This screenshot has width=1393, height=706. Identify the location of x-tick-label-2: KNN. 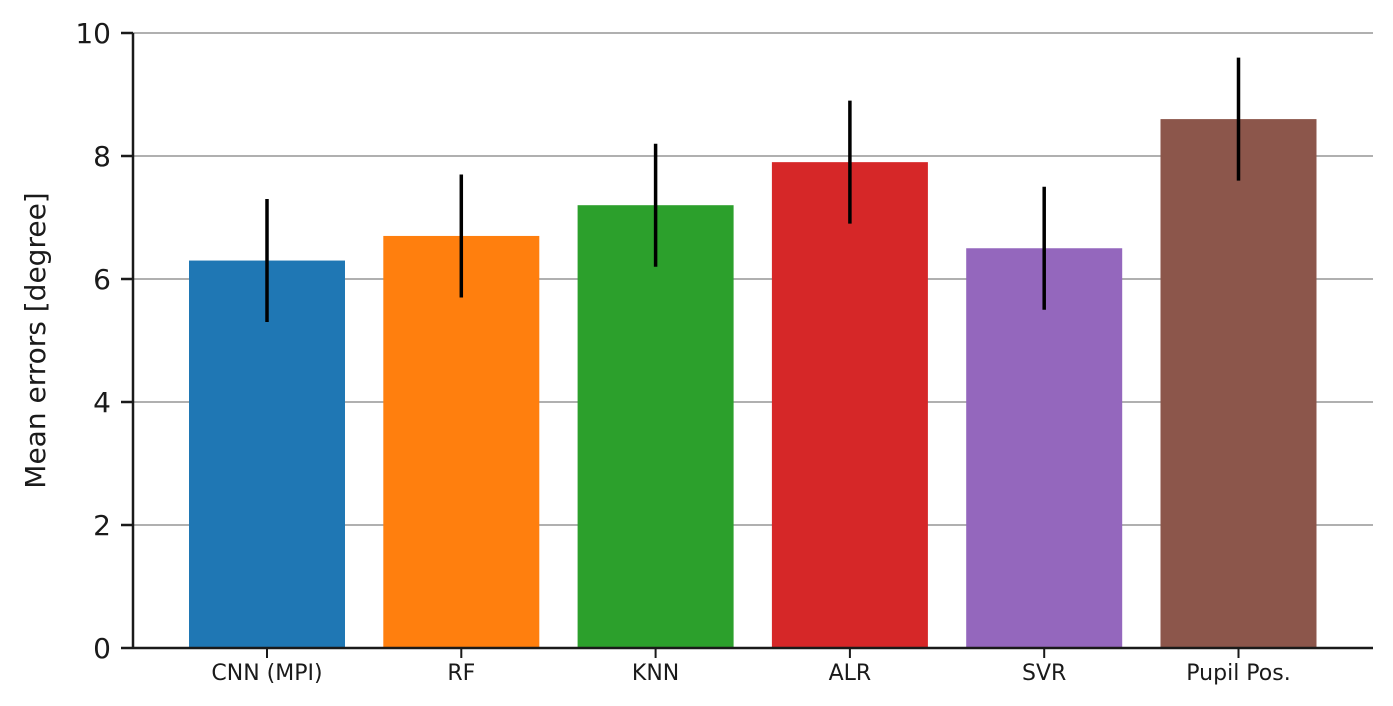
(655, 673).